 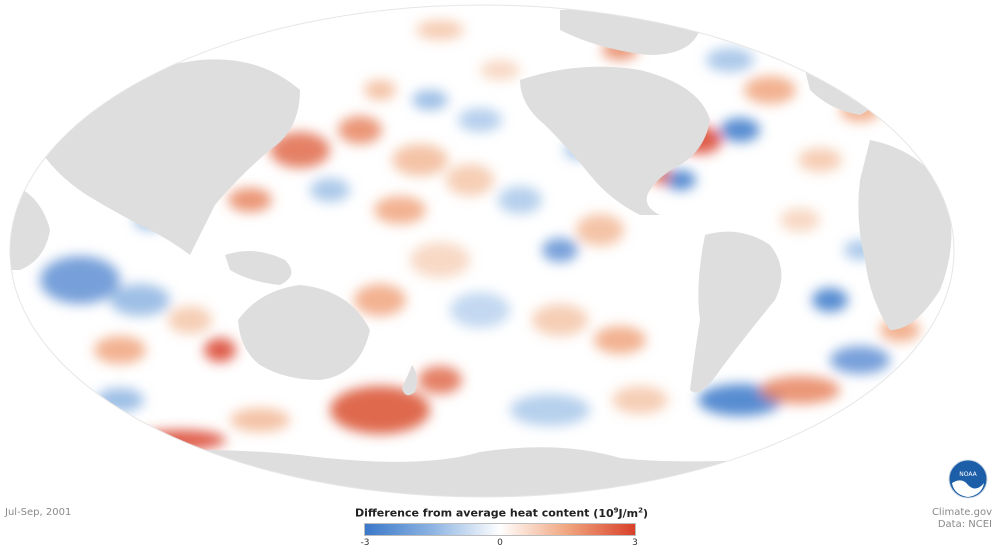 I want to click on credits-data: Data: NCEI, so click(x=964, y=524).